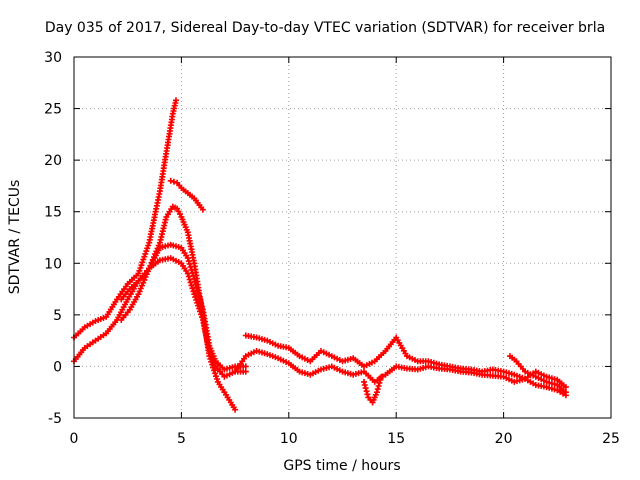  What do you see at coordinates (53, 161) in the screenshot?
I see `y-tick-label: 20` at bounding box center [53, 161].